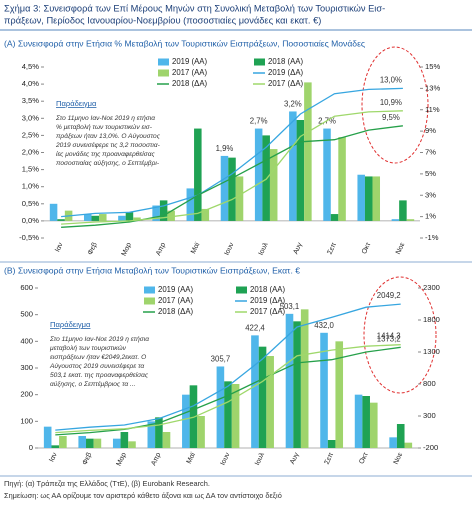  What do you see at coordinates (430, 216) in the screenshot?
I see `y2-tick-label: 1%` at bounding box center [430, 216].